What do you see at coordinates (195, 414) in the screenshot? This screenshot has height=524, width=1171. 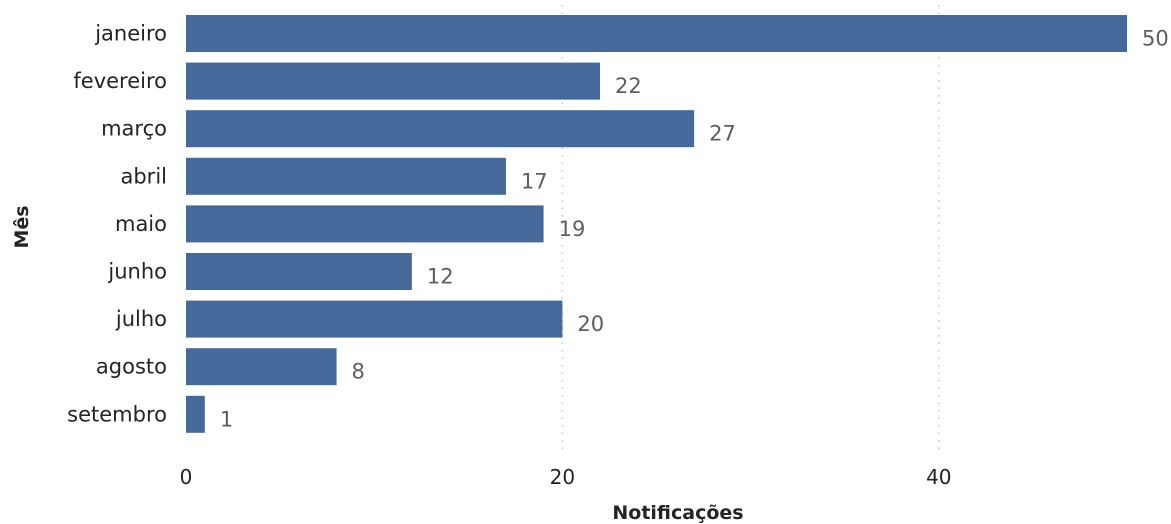 I see `bar-setembro` at bounding box center [195, 414].